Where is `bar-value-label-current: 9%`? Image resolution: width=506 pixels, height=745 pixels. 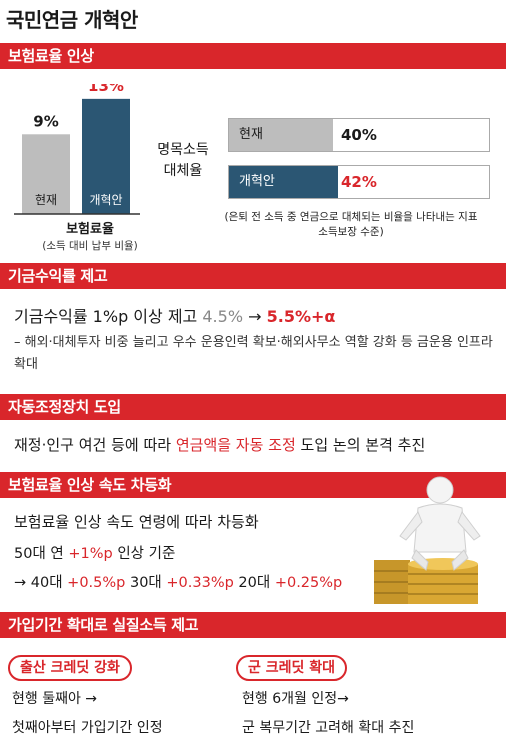 bar-value-label-current: 9% is located at coordinates (45, 121).